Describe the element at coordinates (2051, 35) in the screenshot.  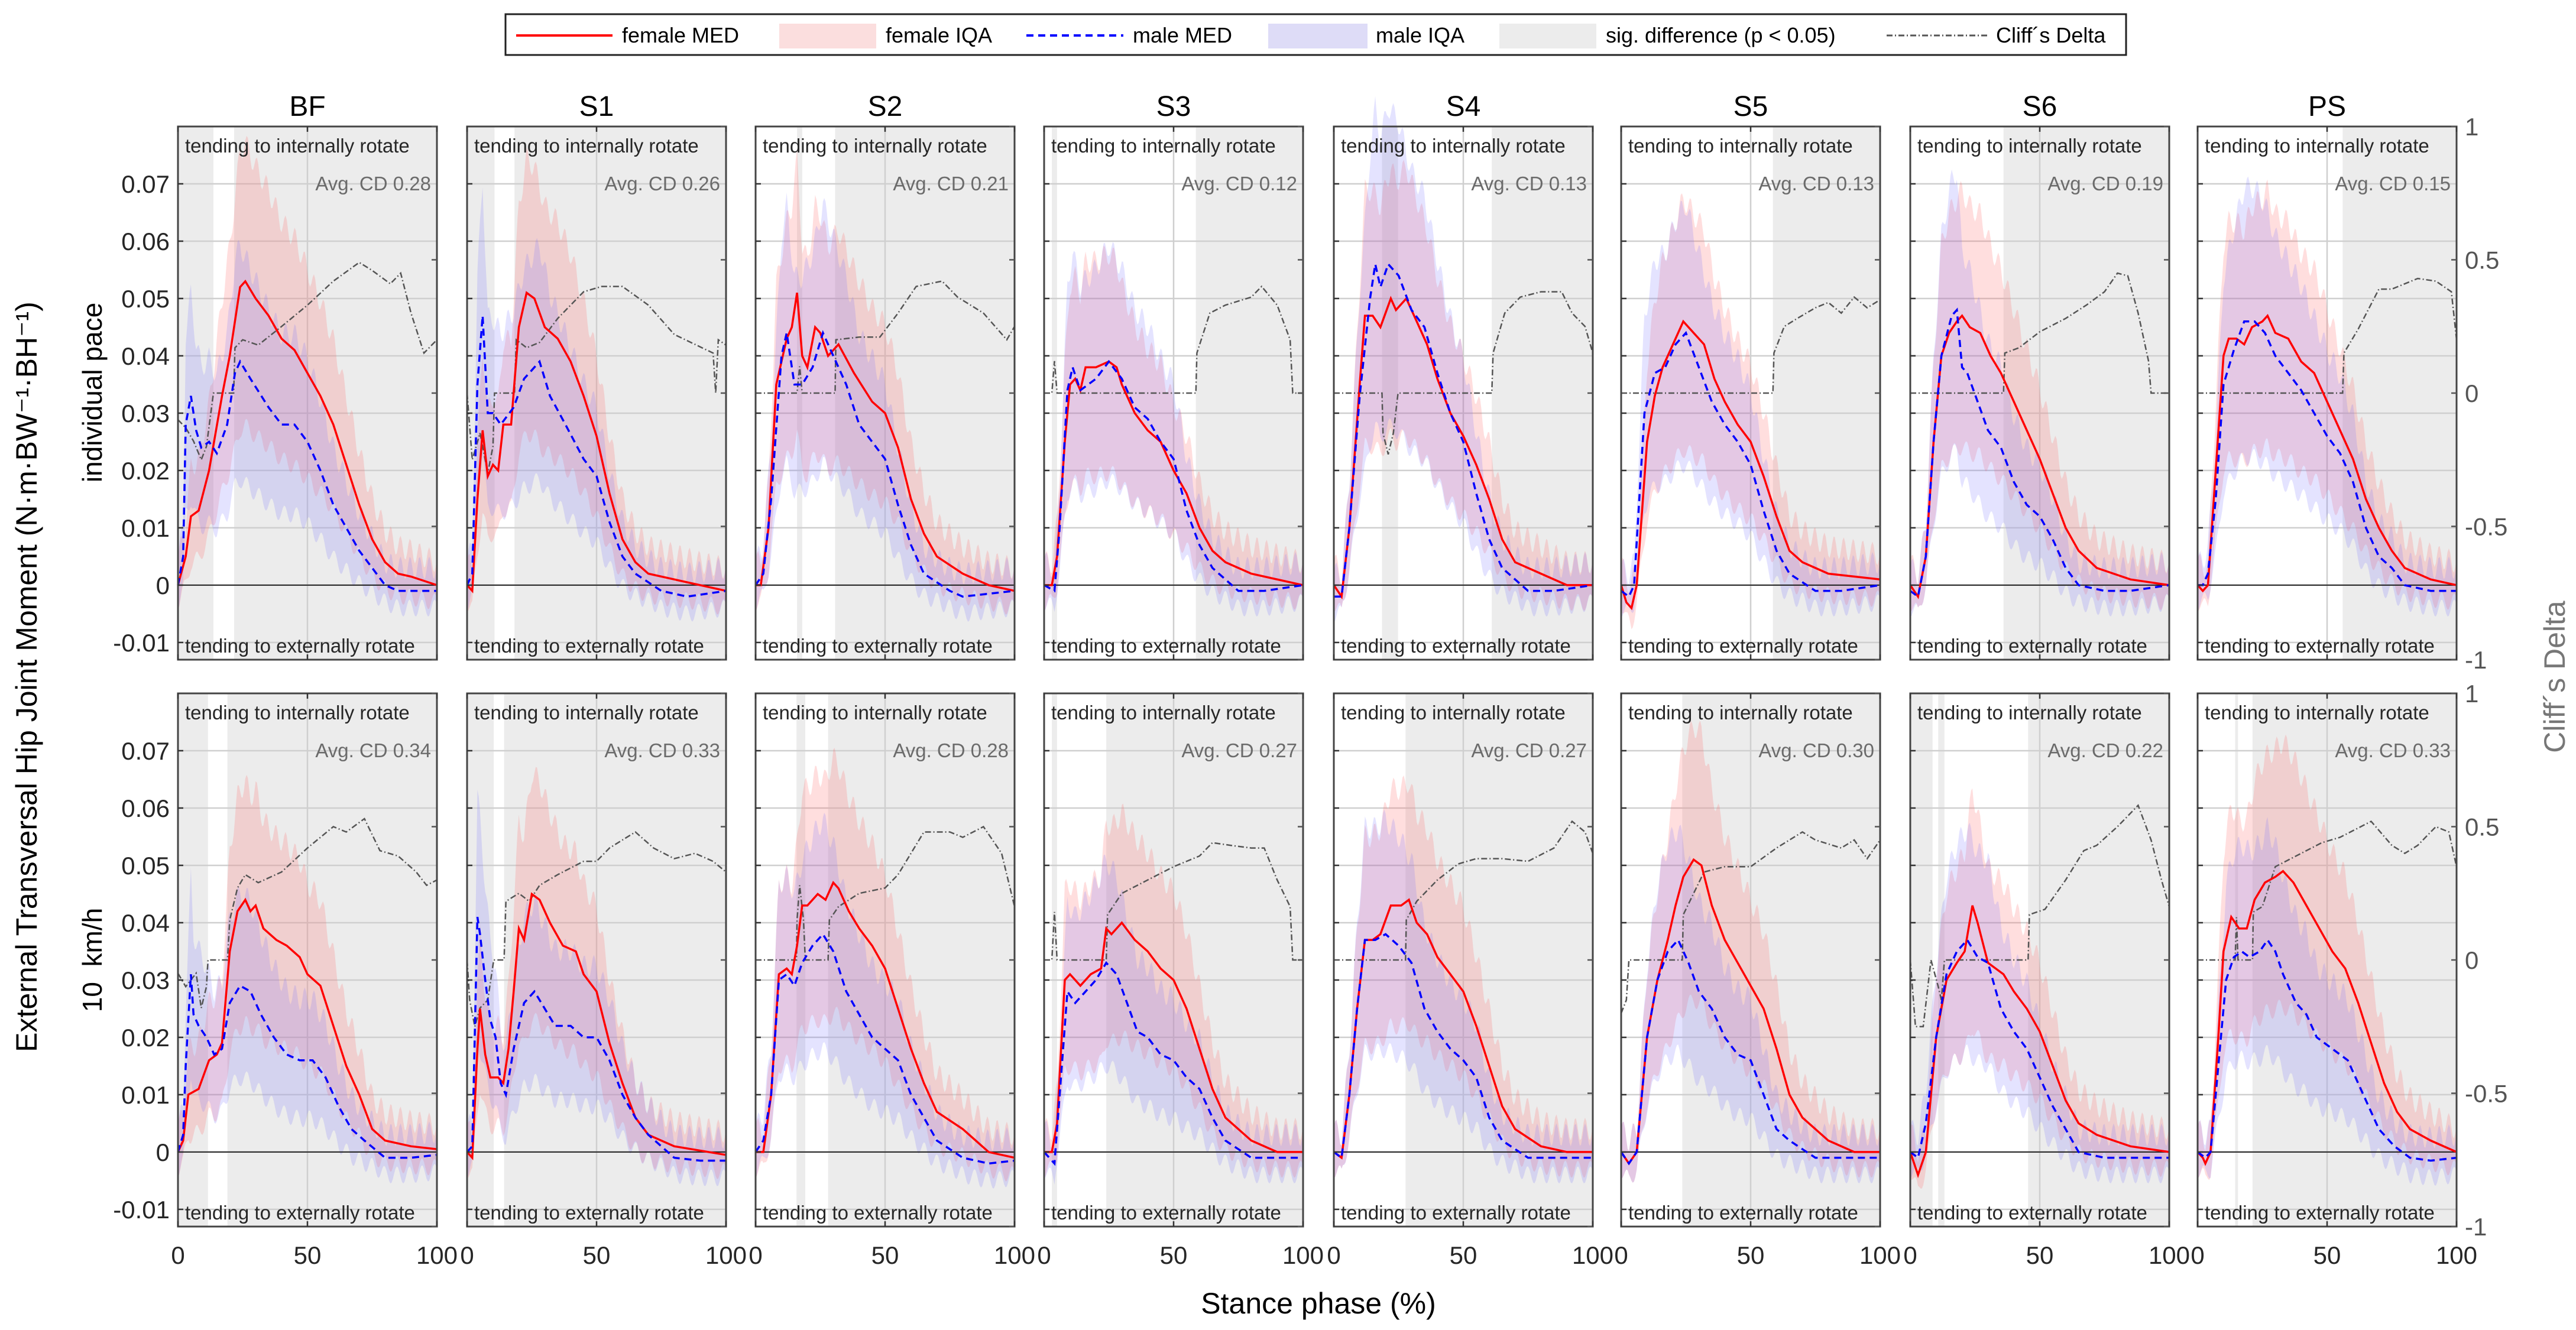
I see `legend-cliffs: Cliff´s Delta` at that location.